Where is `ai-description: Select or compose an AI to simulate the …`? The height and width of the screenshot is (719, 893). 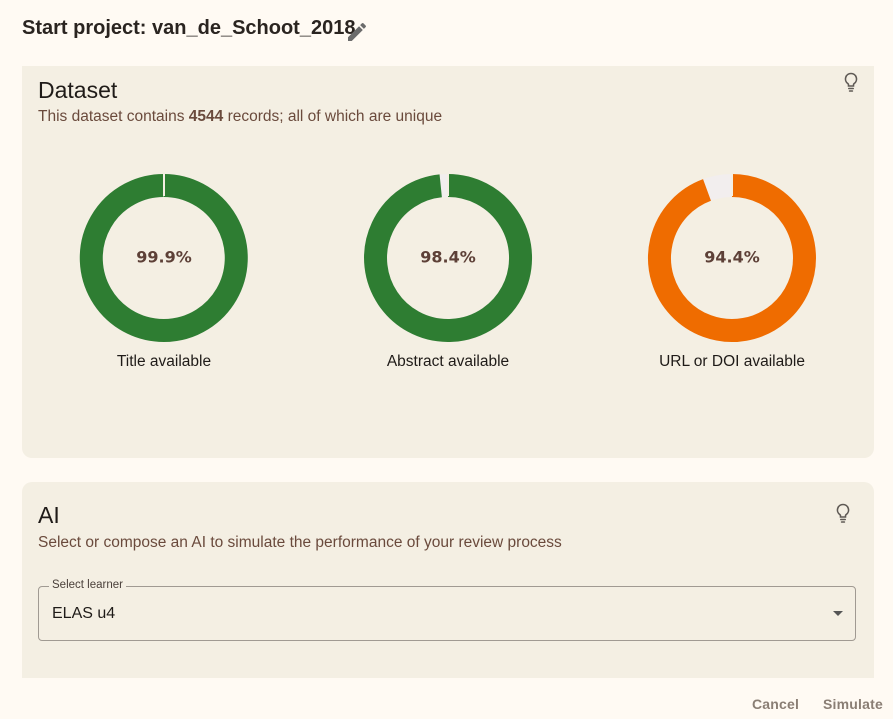 ai-description: Select or compose an AI to simulate the … is located at coordinates (300, 542).